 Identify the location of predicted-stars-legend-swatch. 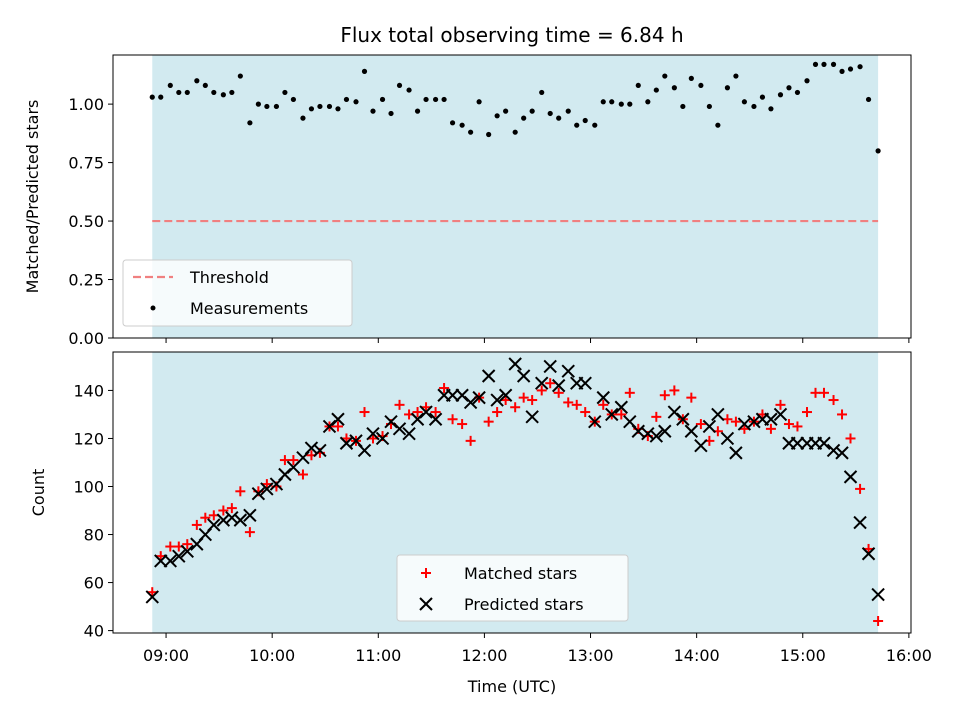
(426, 604).